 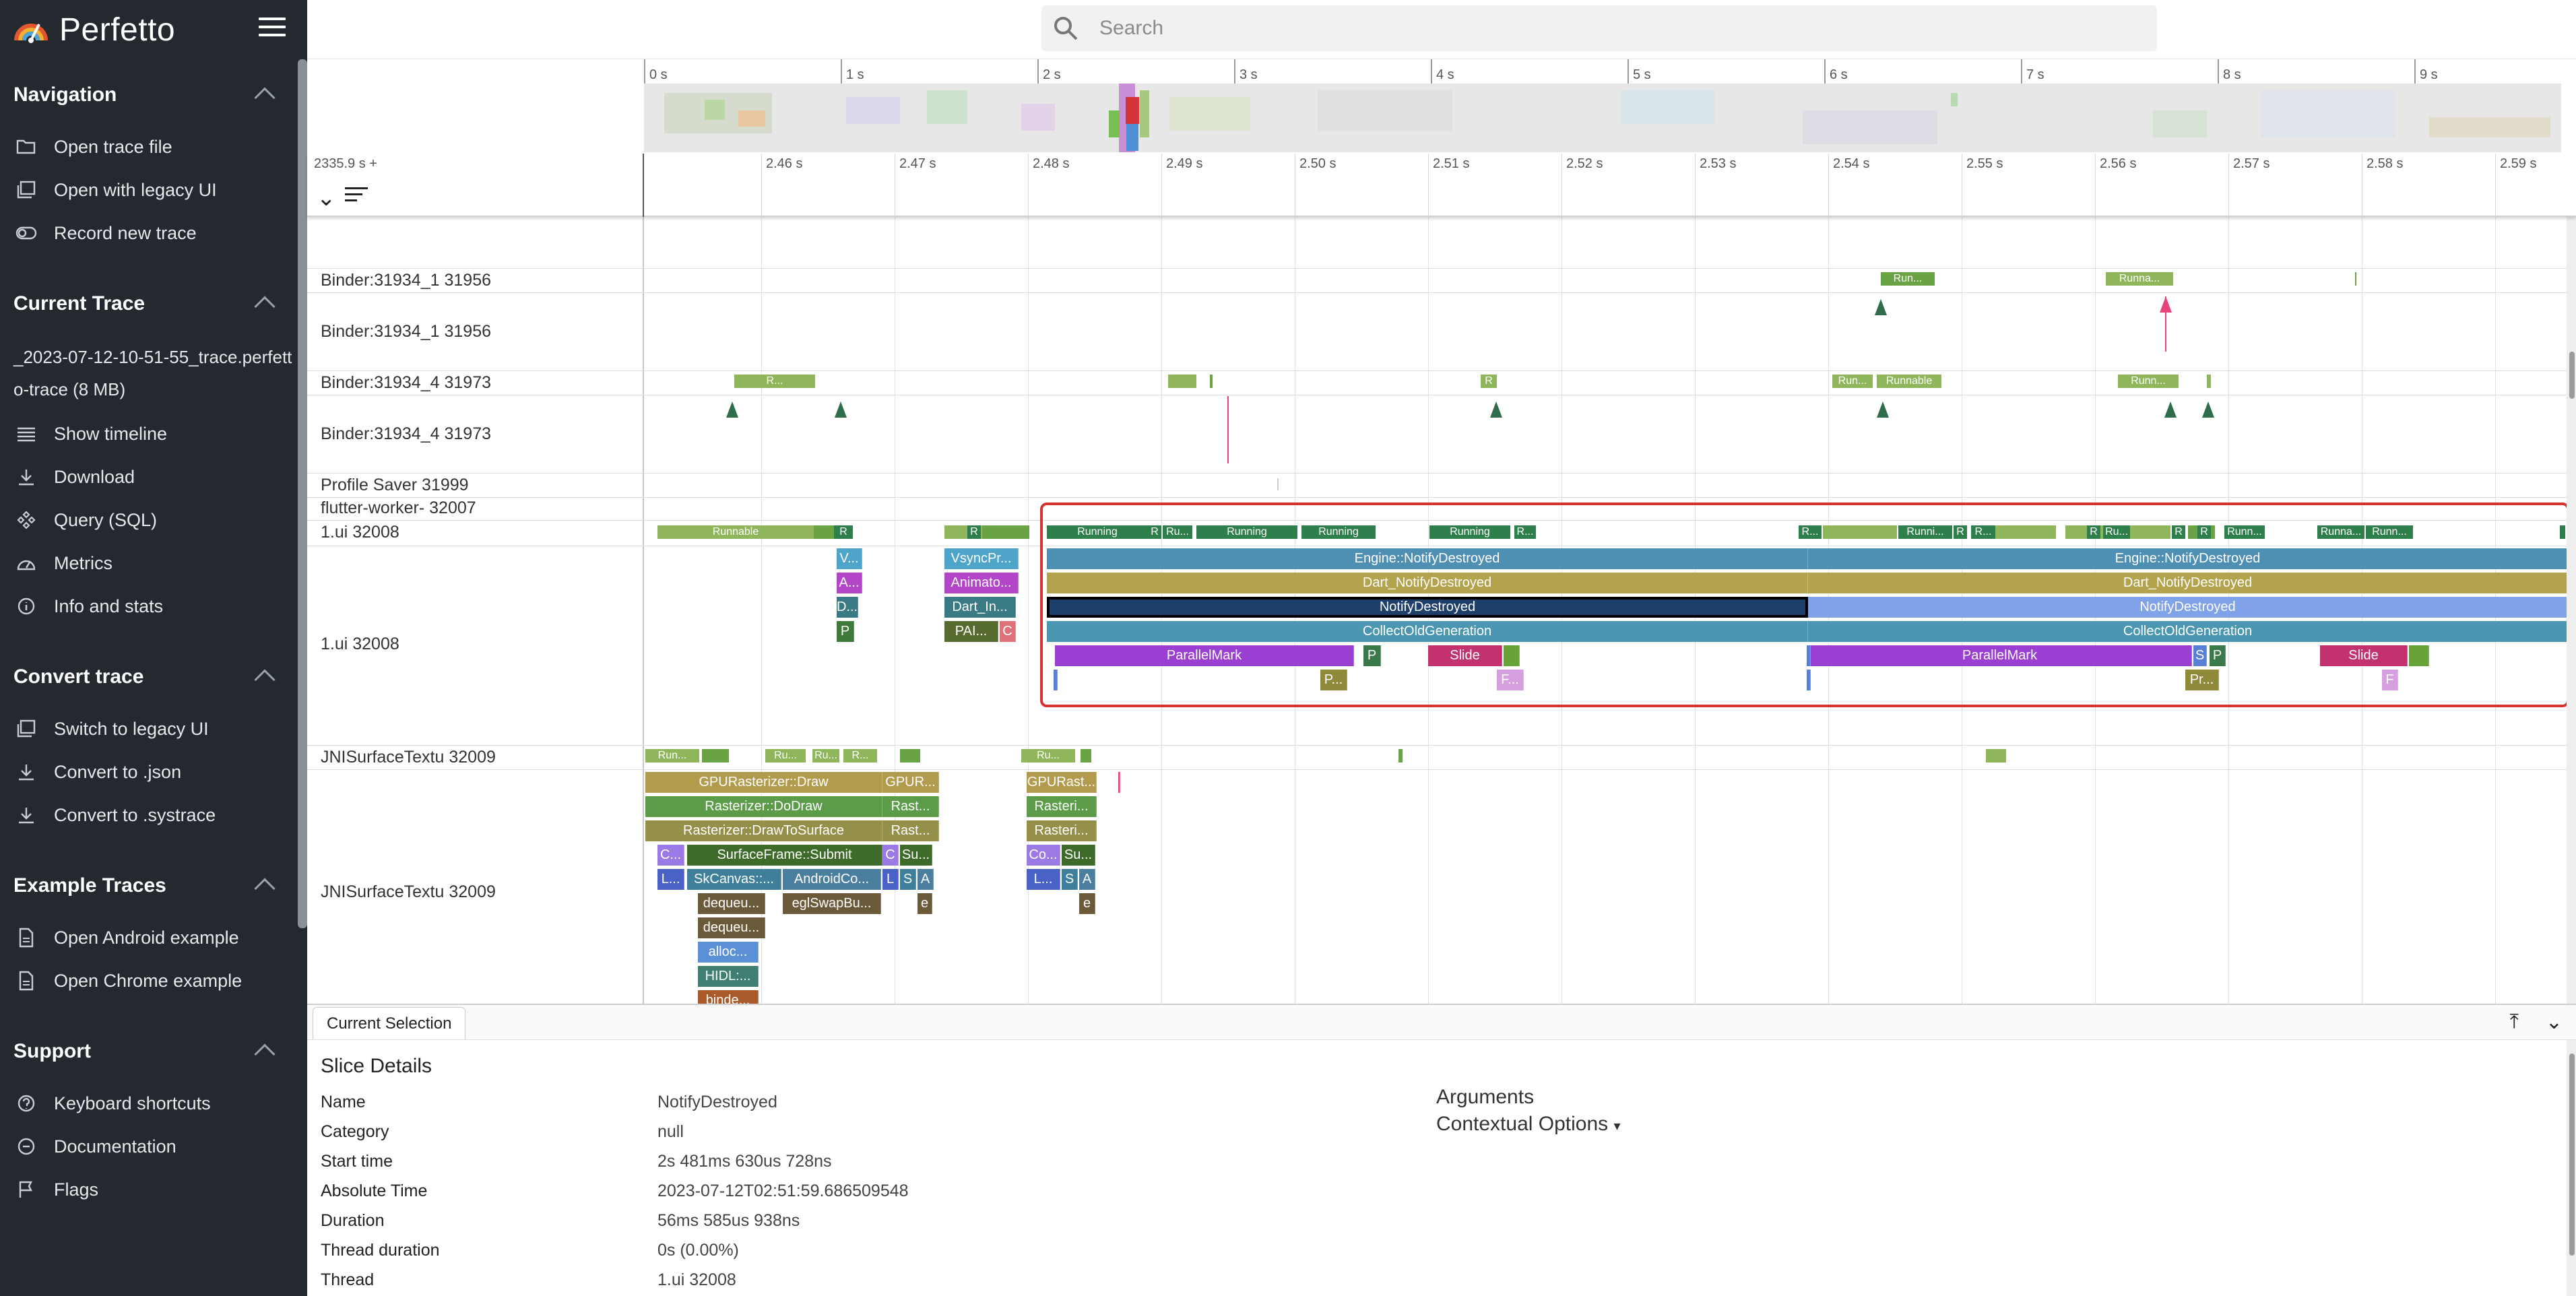 What do you see at coordinates (153, 1051) in the screenshot?
I see `section-title-support: Support` at bounding box center [153, 1051].